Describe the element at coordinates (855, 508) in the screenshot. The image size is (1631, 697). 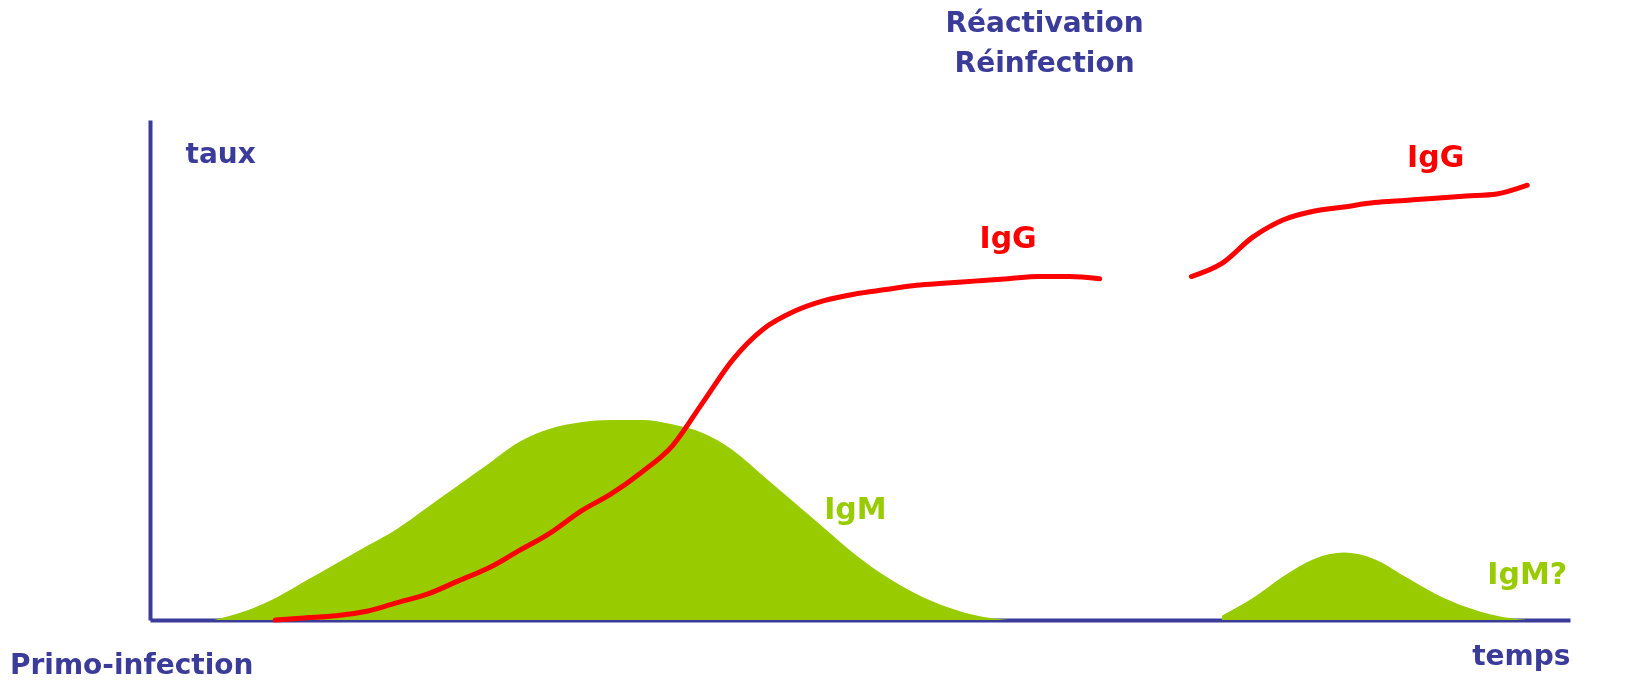
I see `series-label: IgM` at that location.